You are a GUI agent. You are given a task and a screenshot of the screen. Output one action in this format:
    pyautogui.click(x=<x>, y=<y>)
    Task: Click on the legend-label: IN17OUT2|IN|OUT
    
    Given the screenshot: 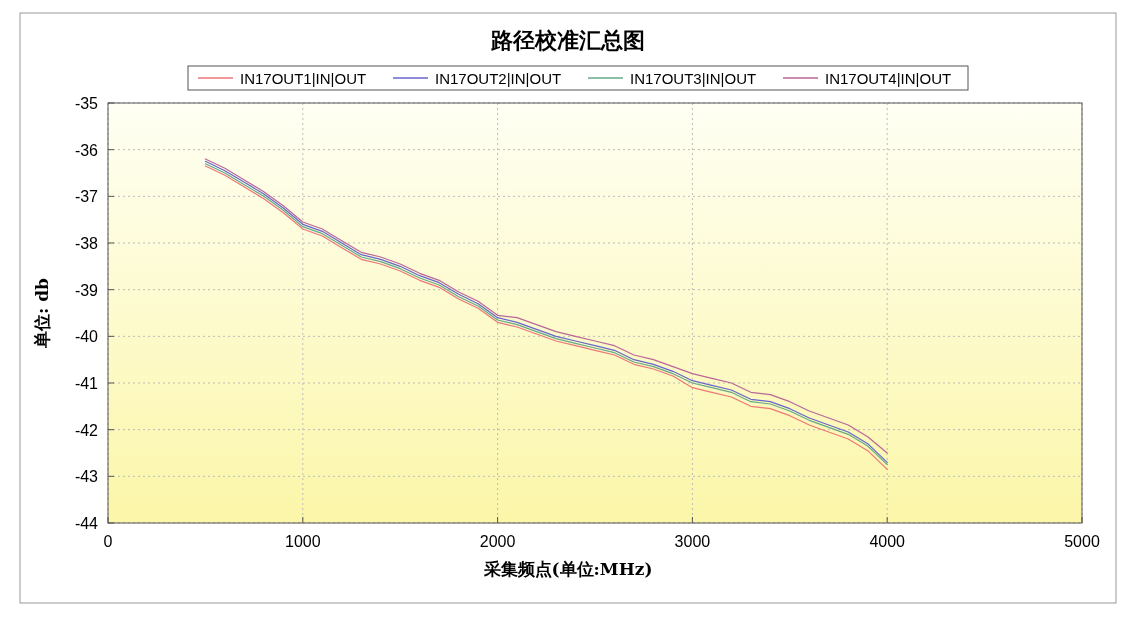 What is the action you would take?
    pyautogui.click(x=498, y=78)
    